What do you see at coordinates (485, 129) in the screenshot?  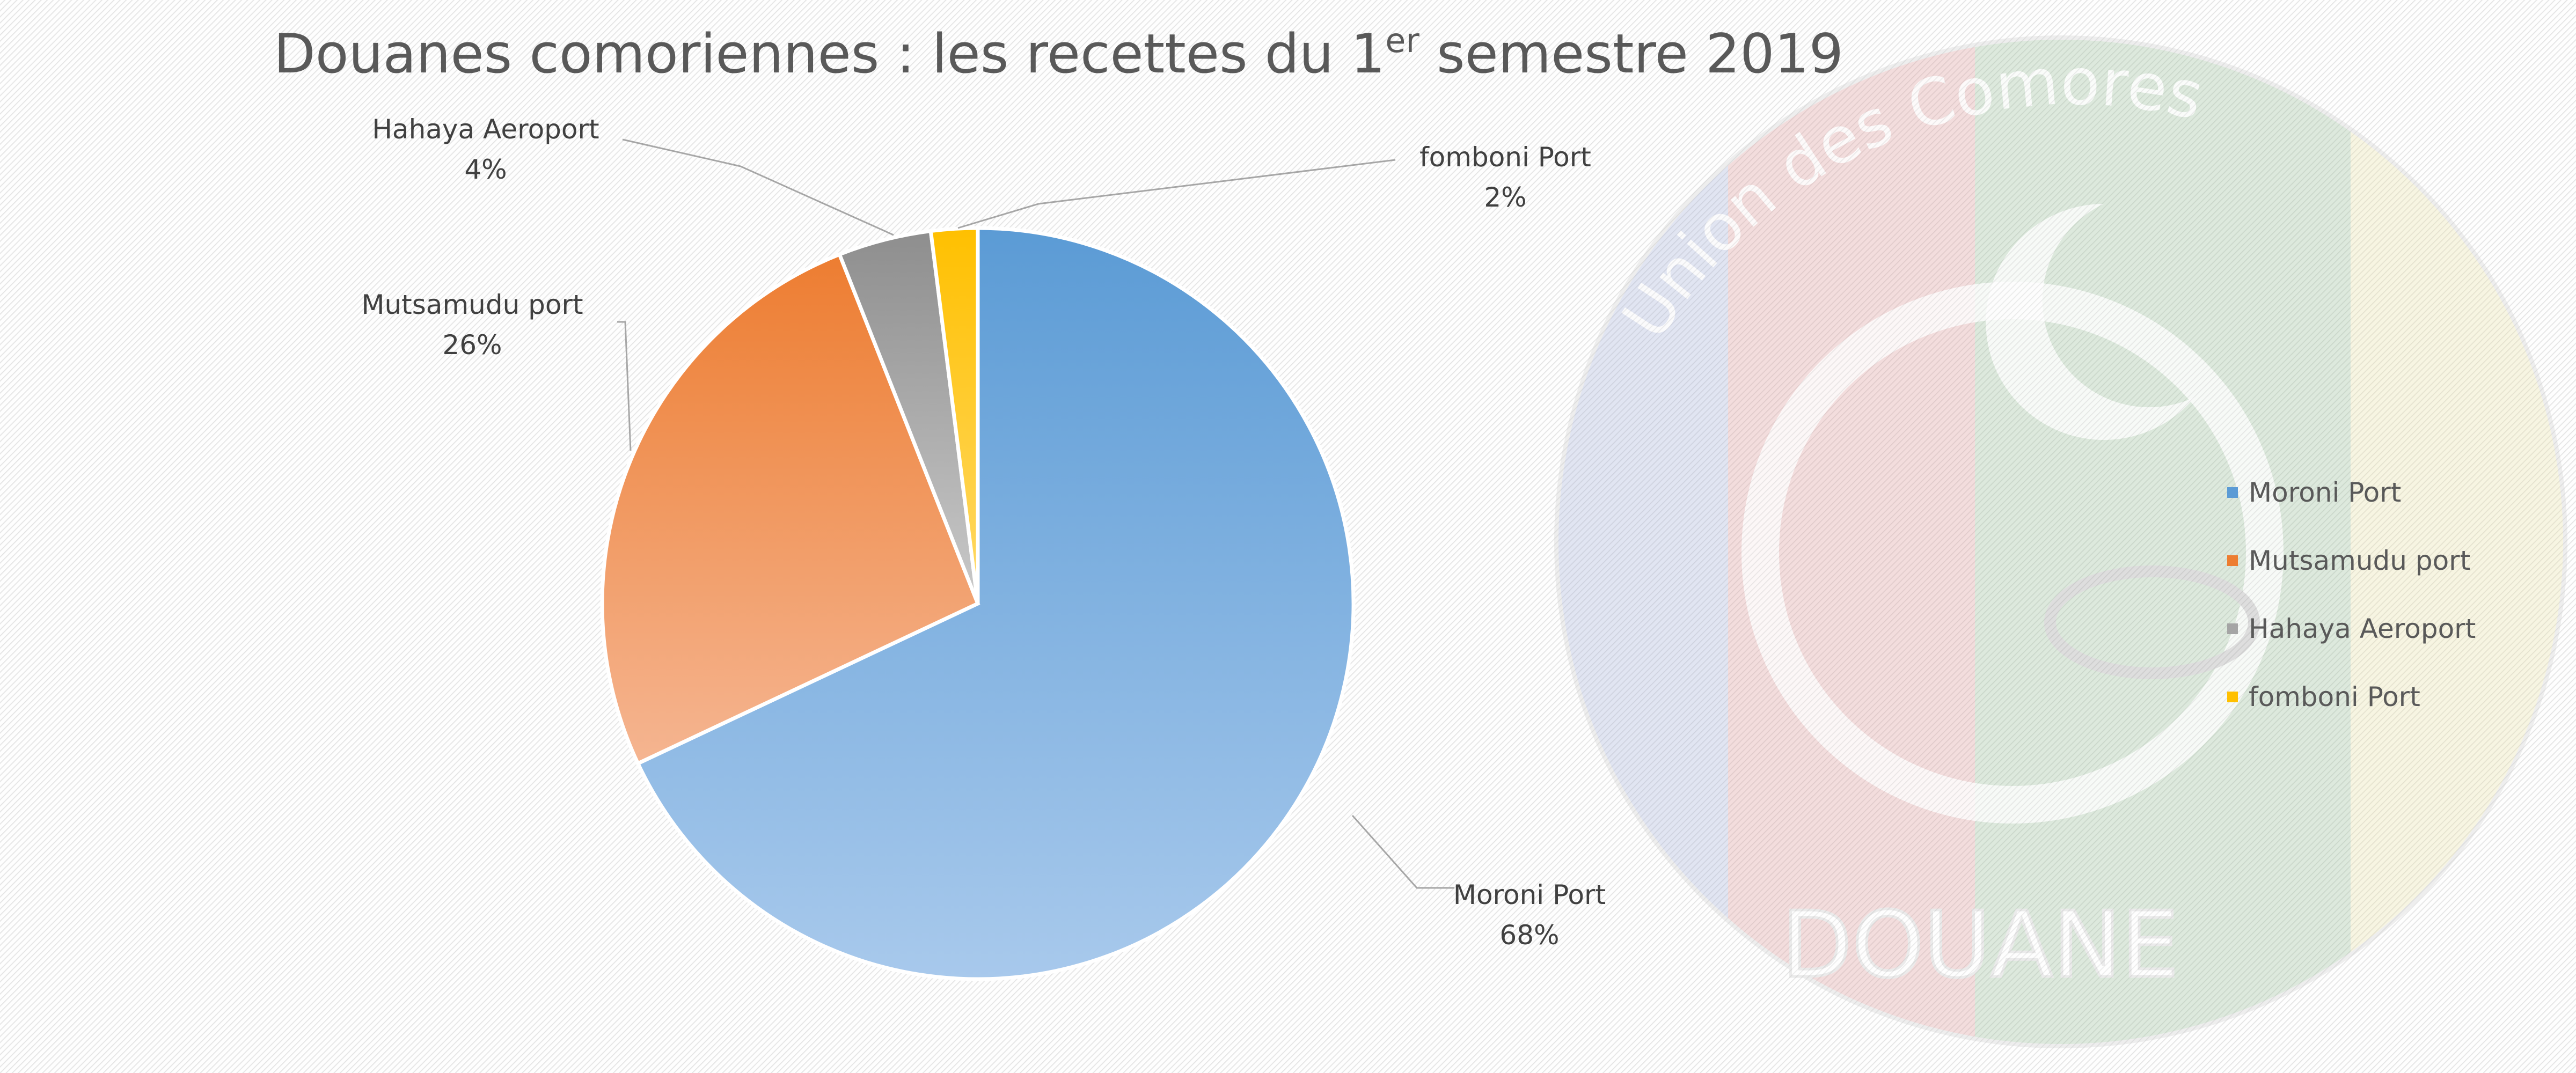 I see `data-label-category-hahaya-aeroport: Hahaya Aeroport` at bounding box center [485, 129].